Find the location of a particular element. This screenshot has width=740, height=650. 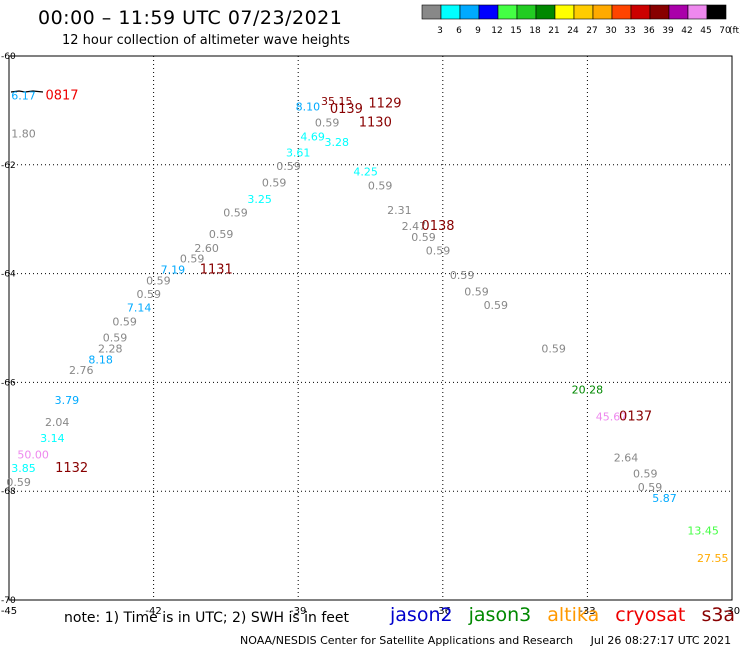

satellite-legend: jason2 jason3 altika cryosat s3a is located at coordinates (565, 615).